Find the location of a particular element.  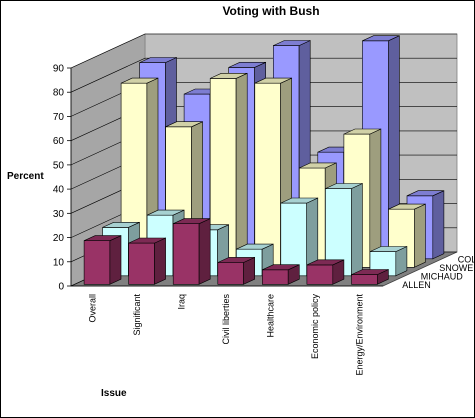

y-tick-label: 90 is located at coordinates (59, 69).